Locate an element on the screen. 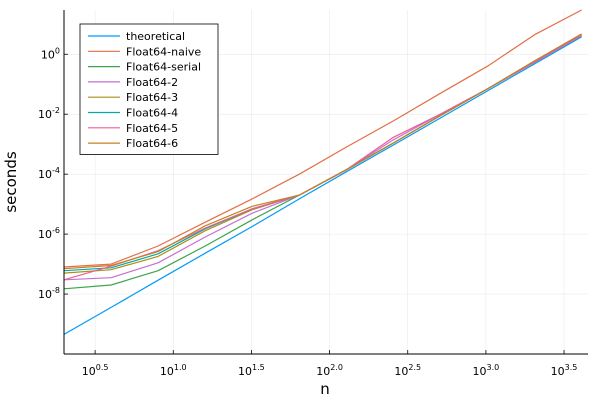 The image size is (600, 400). x-tick-label: 101.0 is located at coordinates (173, 370).